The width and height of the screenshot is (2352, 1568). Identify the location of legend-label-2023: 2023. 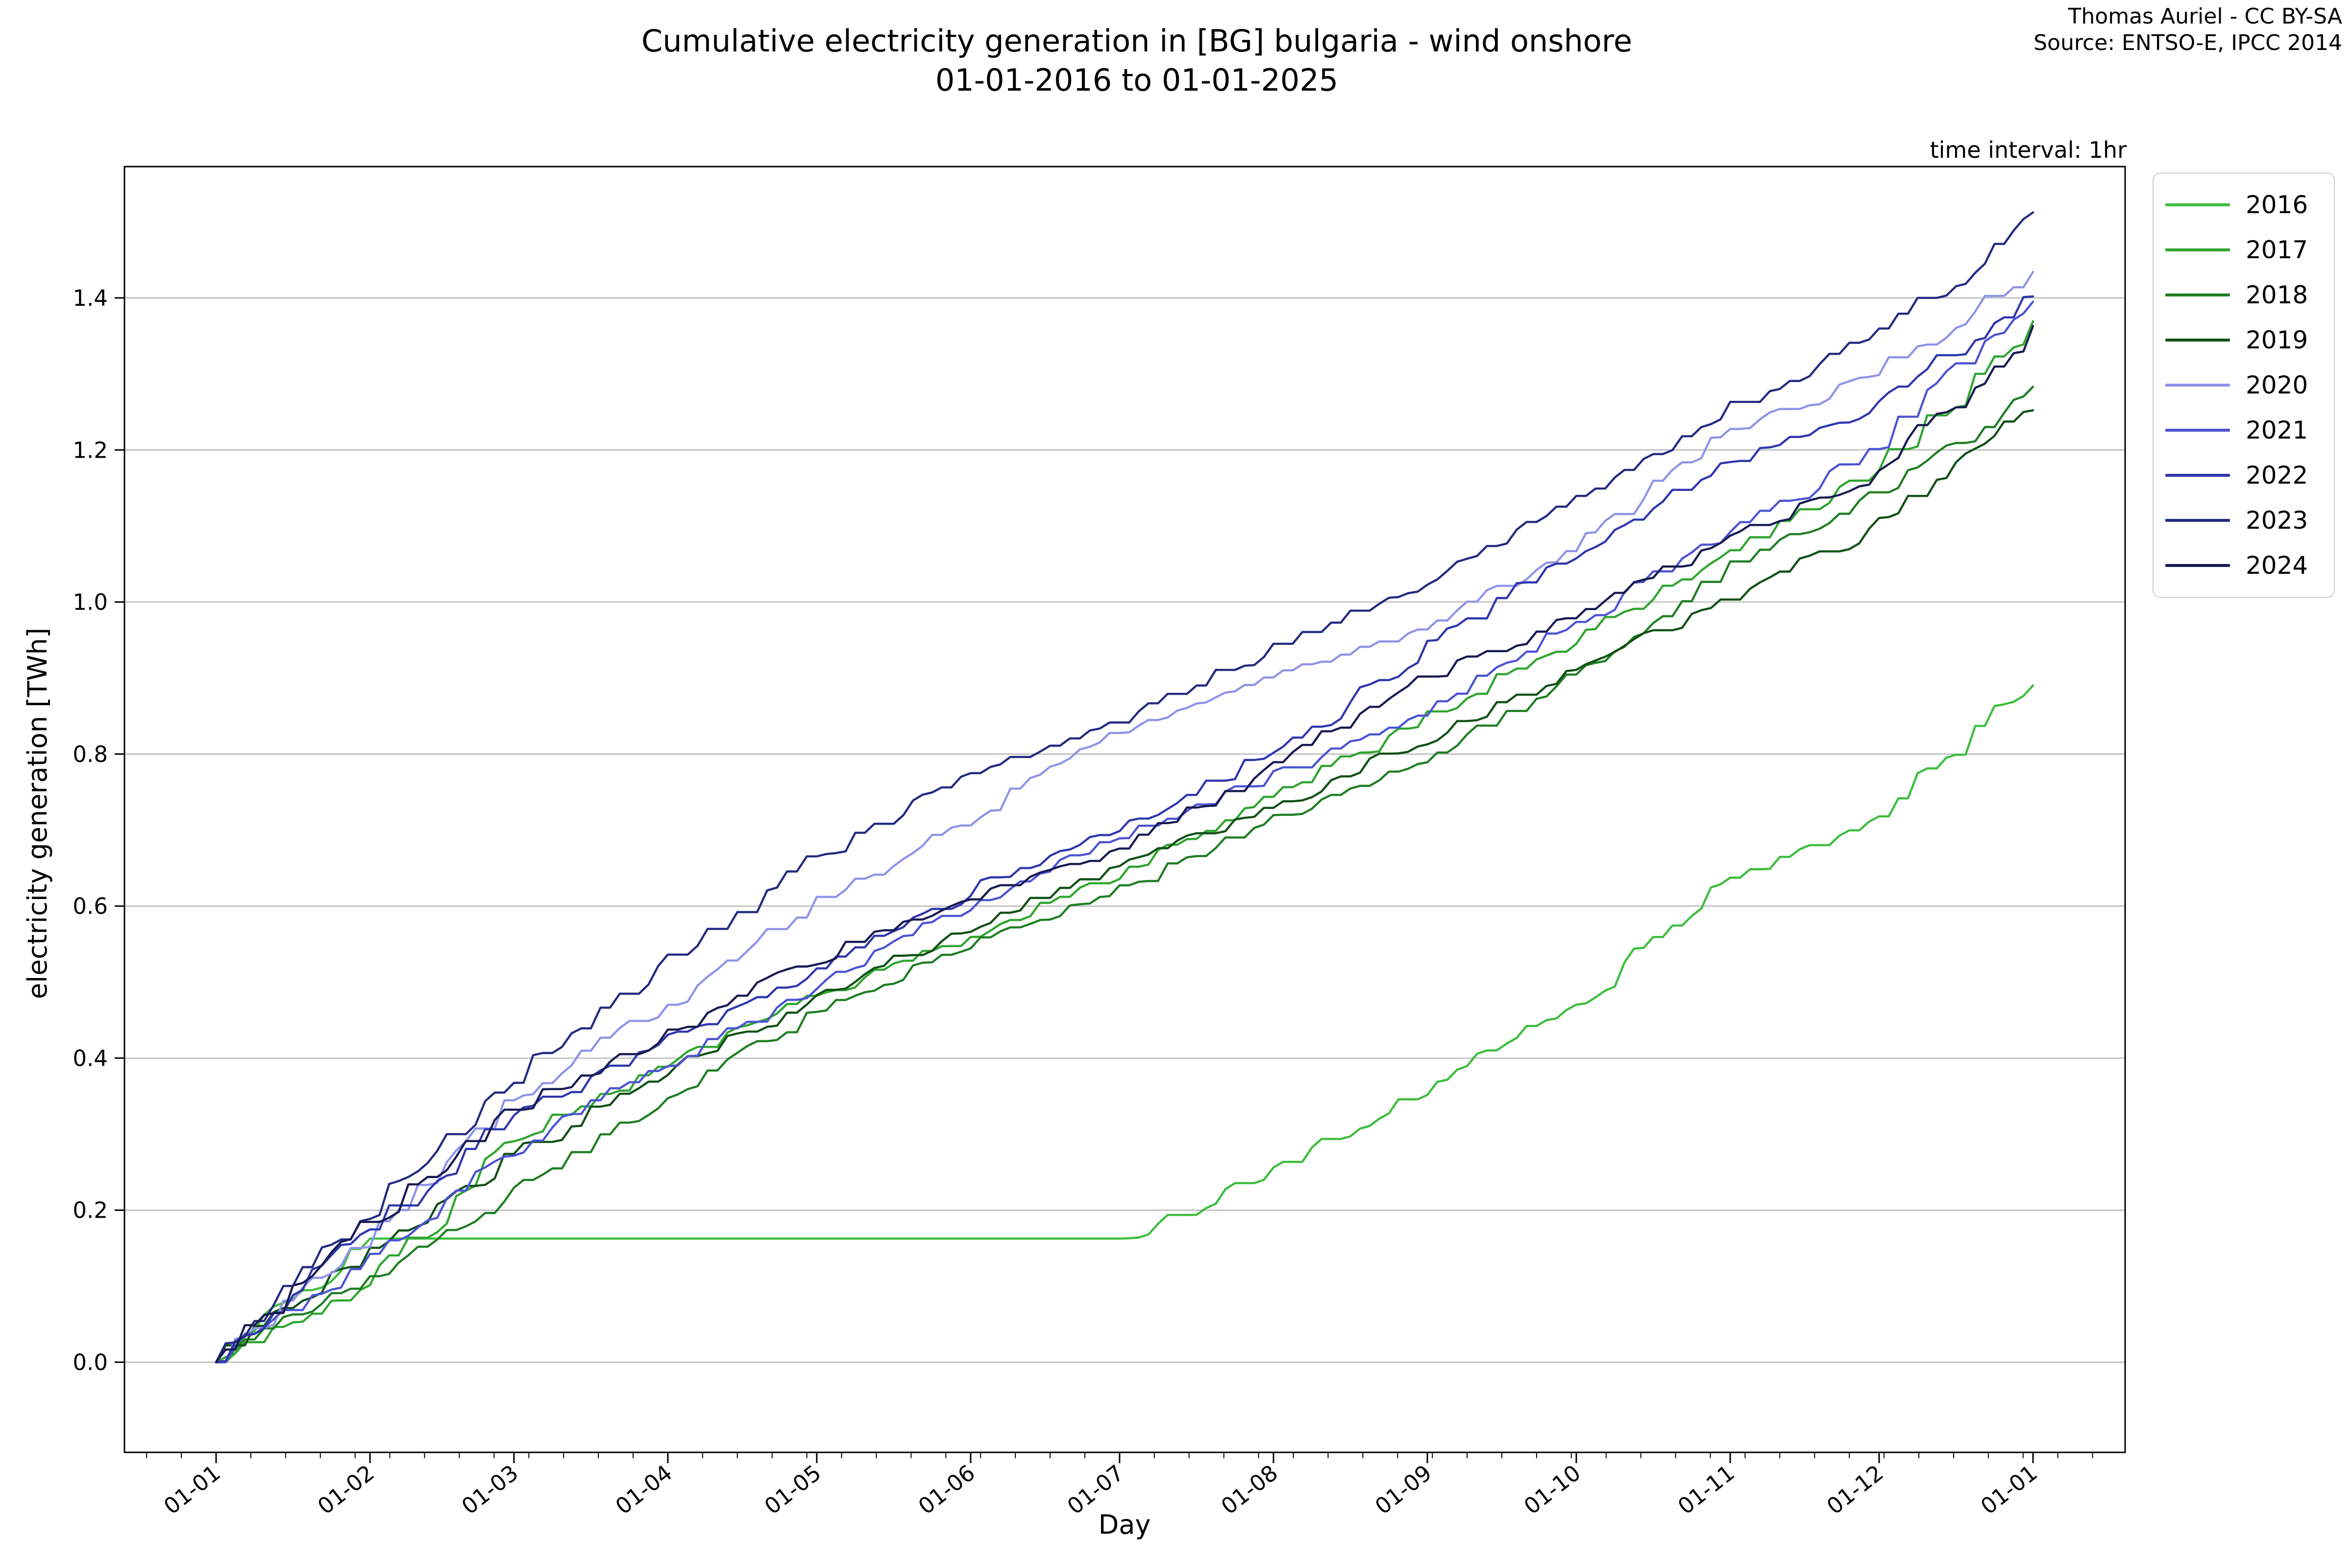
(2277, 520).